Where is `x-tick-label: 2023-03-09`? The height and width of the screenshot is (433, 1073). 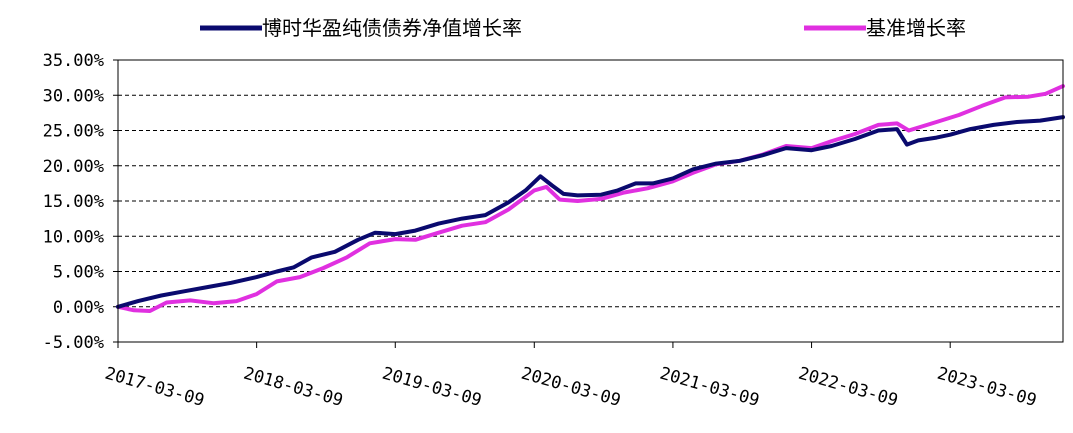 x-tick-label: 2023-03-09 is located at coordinates (987, 387).